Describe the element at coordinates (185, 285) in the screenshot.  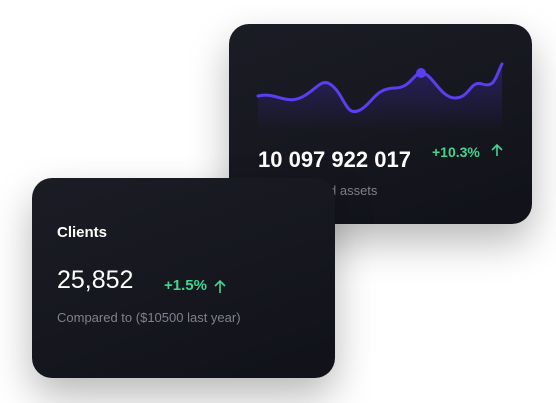
I see `clients-change: +1.5%` at that location.